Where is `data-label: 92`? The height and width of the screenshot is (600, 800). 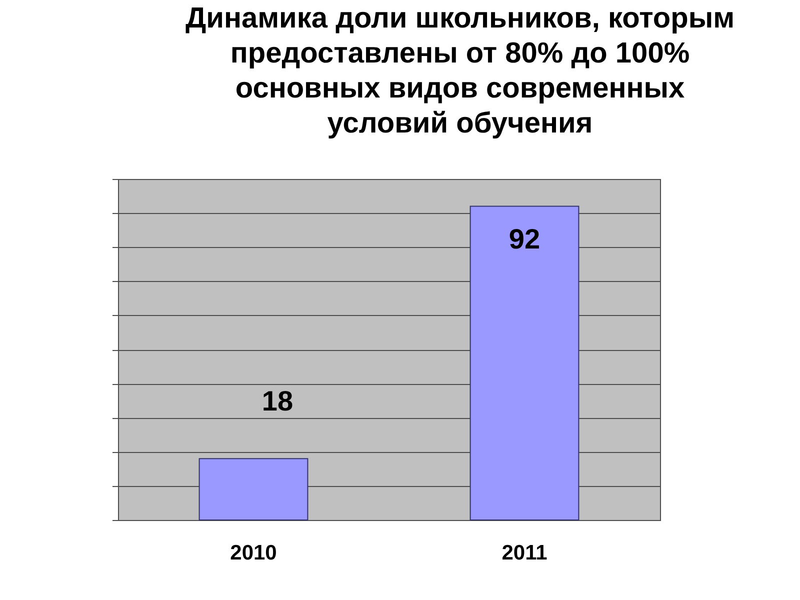
data-label: 92 is located at coordinates (524, 238).